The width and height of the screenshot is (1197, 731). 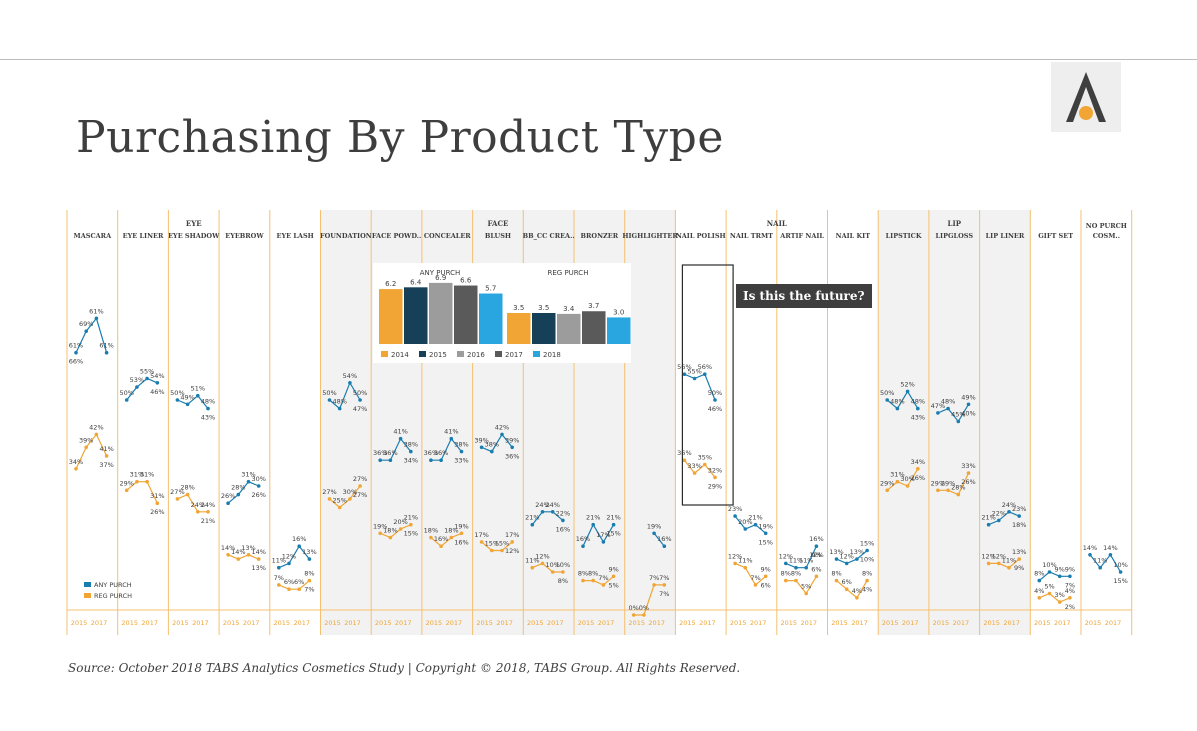 What do you see at coordinates (907, 384) in the screenshot?
I see `any-value-label: 52%` at bounding box center [907, 384].